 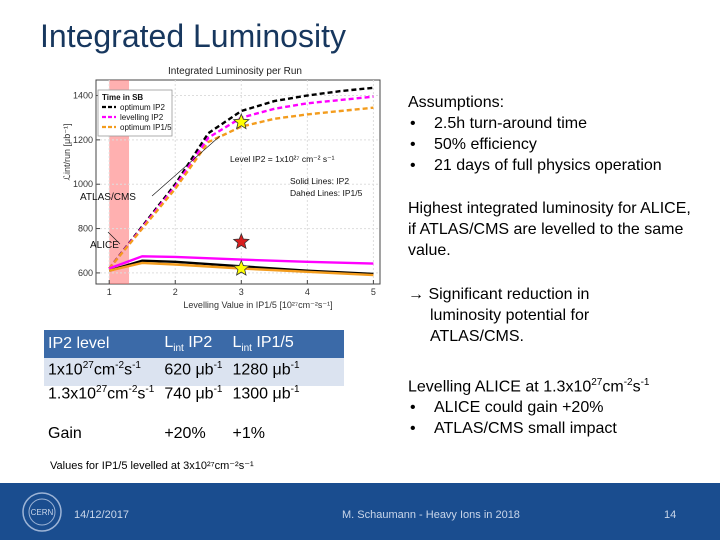 I want to click on cern-logo-icon: CERN, so click(x=42, y=512).